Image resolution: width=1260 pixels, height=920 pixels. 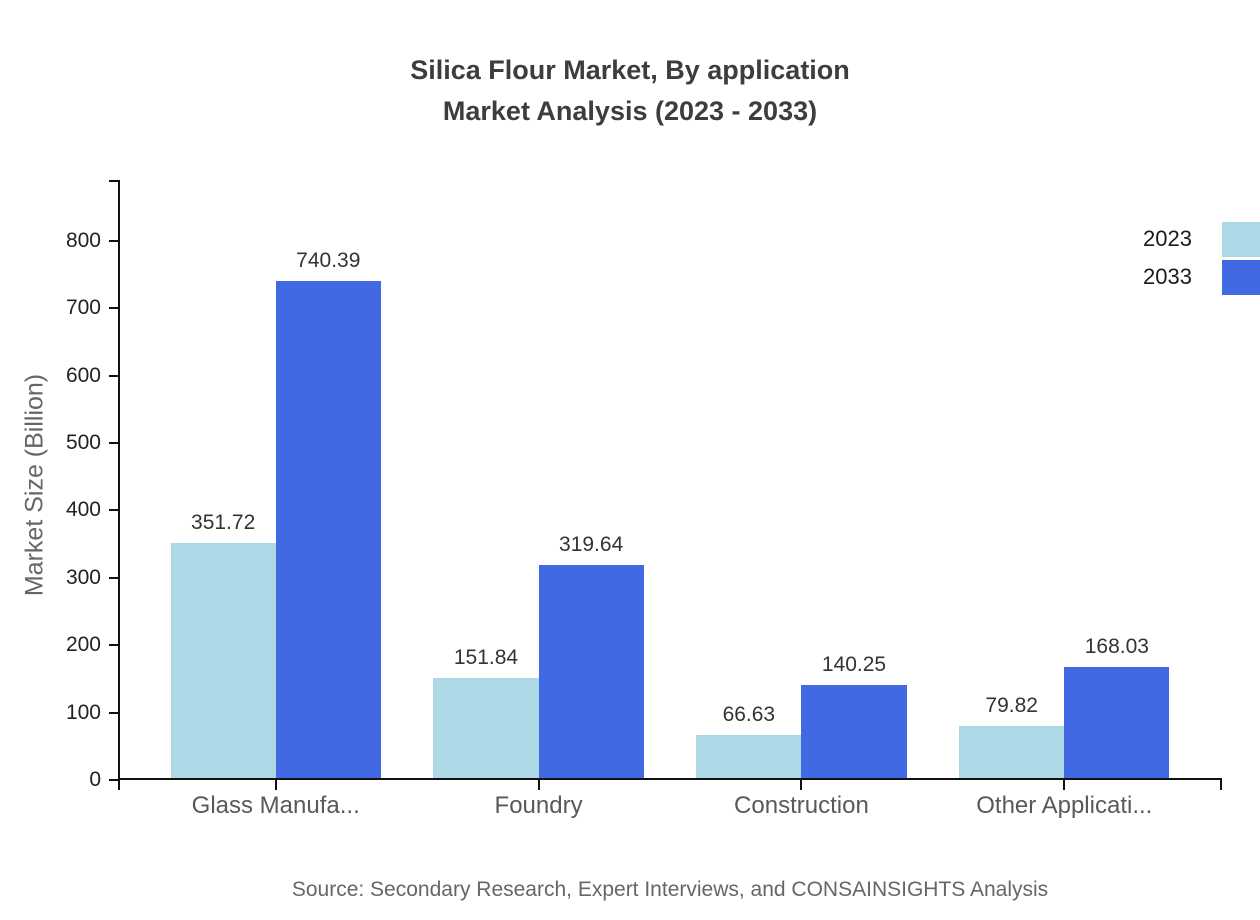 I want to click on y-tick-label: 600, so click(x=83, y=375).